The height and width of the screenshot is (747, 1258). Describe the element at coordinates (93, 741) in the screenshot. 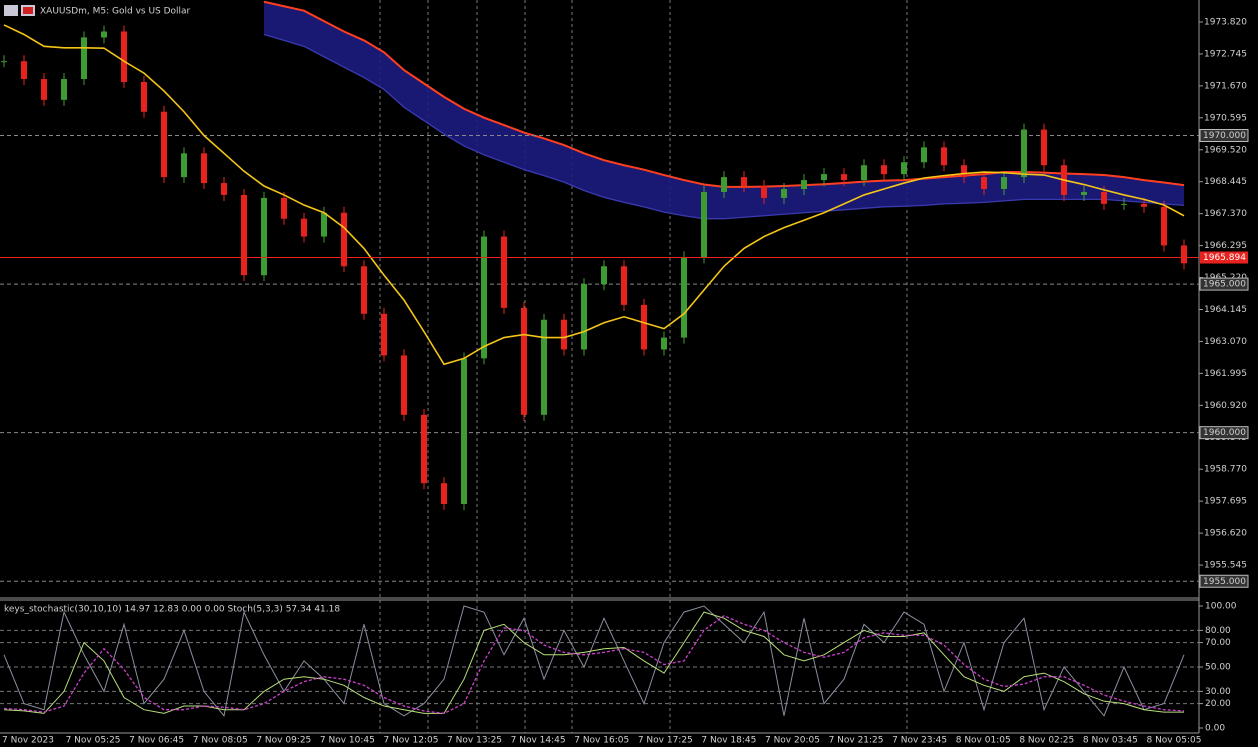

I see `x-tick-label: 7 Nov 05:25` at that location.